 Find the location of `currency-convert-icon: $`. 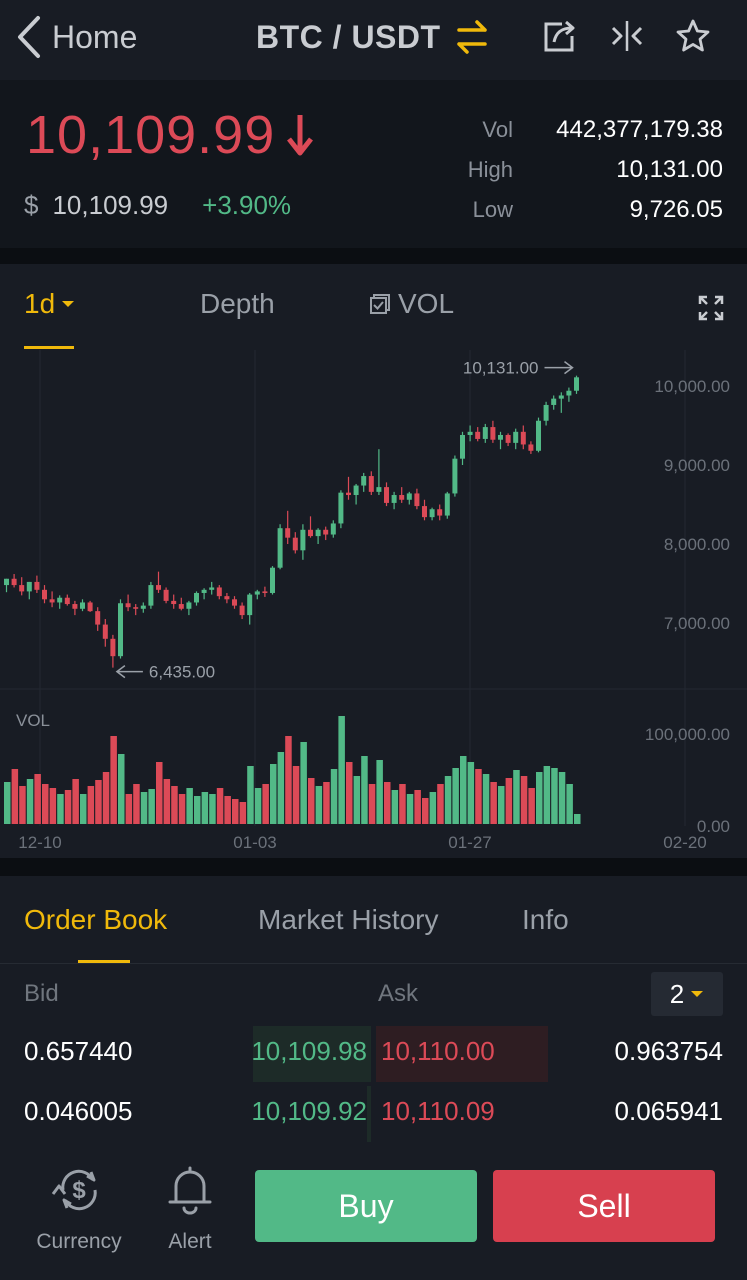

currency-convert-icon: $ is located at coordinates (74, 1190).